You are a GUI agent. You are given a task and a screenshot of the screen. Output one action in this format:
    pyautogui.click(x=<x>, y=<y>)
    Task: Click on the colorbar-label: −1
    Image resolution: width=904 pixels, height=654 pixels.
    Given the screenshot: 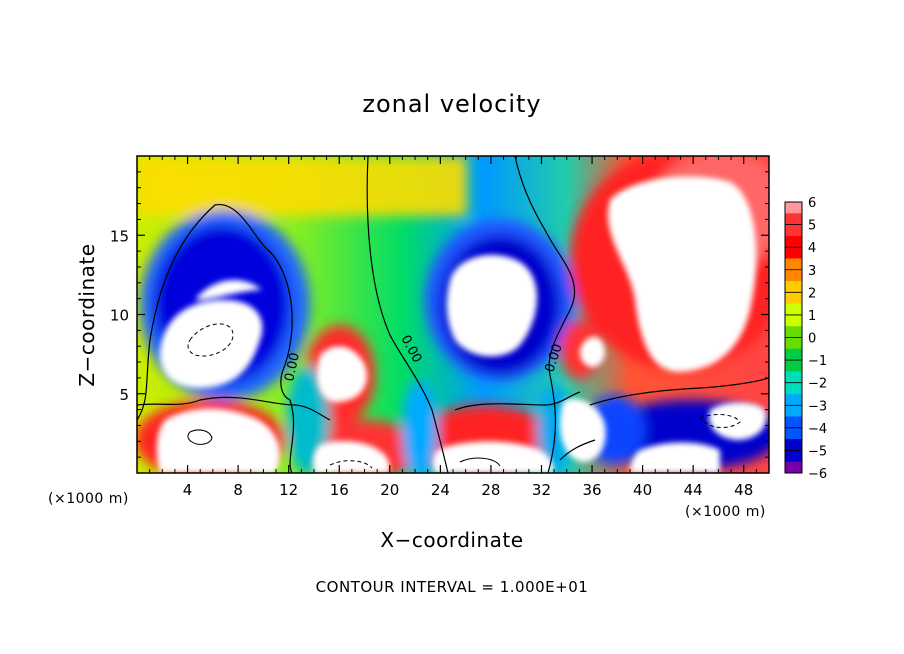 What is the action you would take?
    pyautogui.click(x=817, y=361)
    